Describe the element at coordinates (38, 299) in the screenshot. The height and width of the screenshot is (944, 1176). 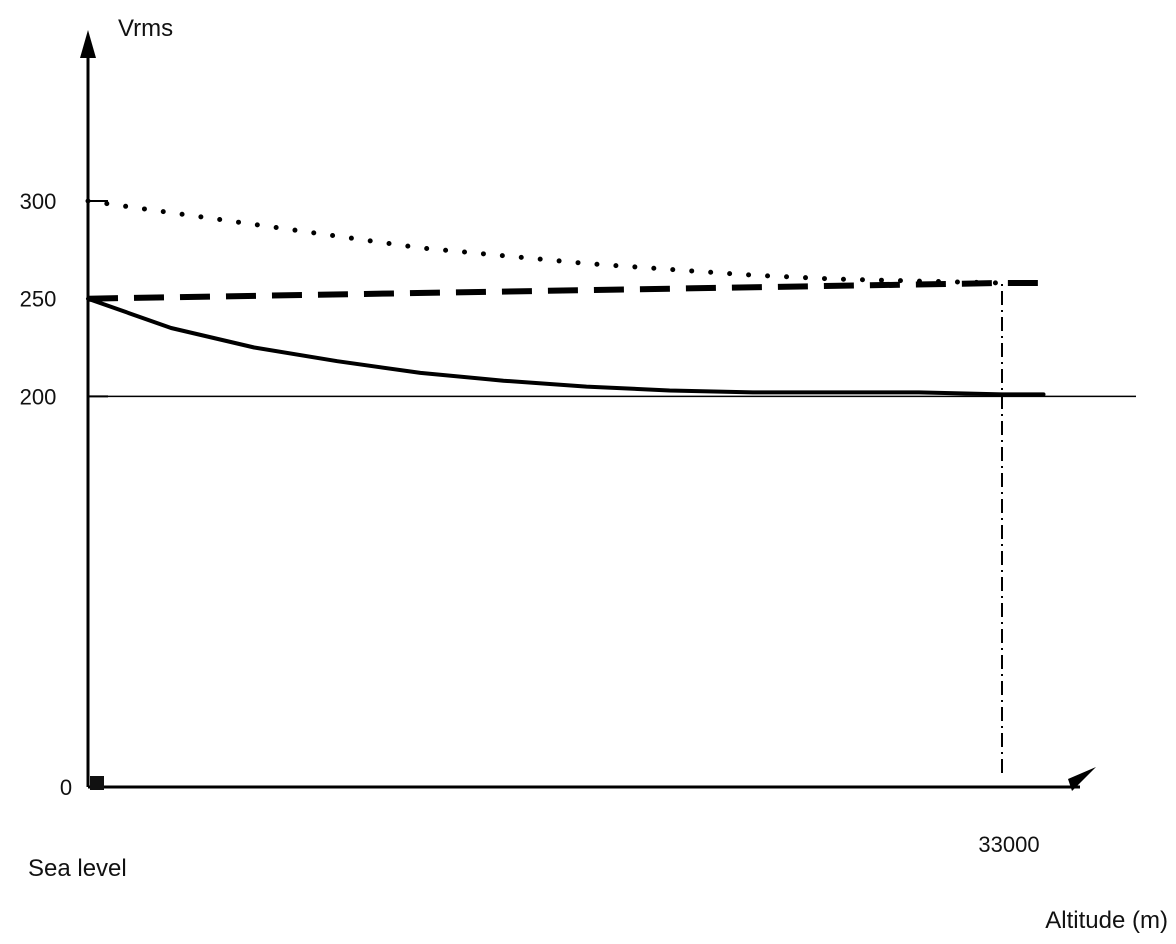
I see `y-tick-label: 250` at that location.